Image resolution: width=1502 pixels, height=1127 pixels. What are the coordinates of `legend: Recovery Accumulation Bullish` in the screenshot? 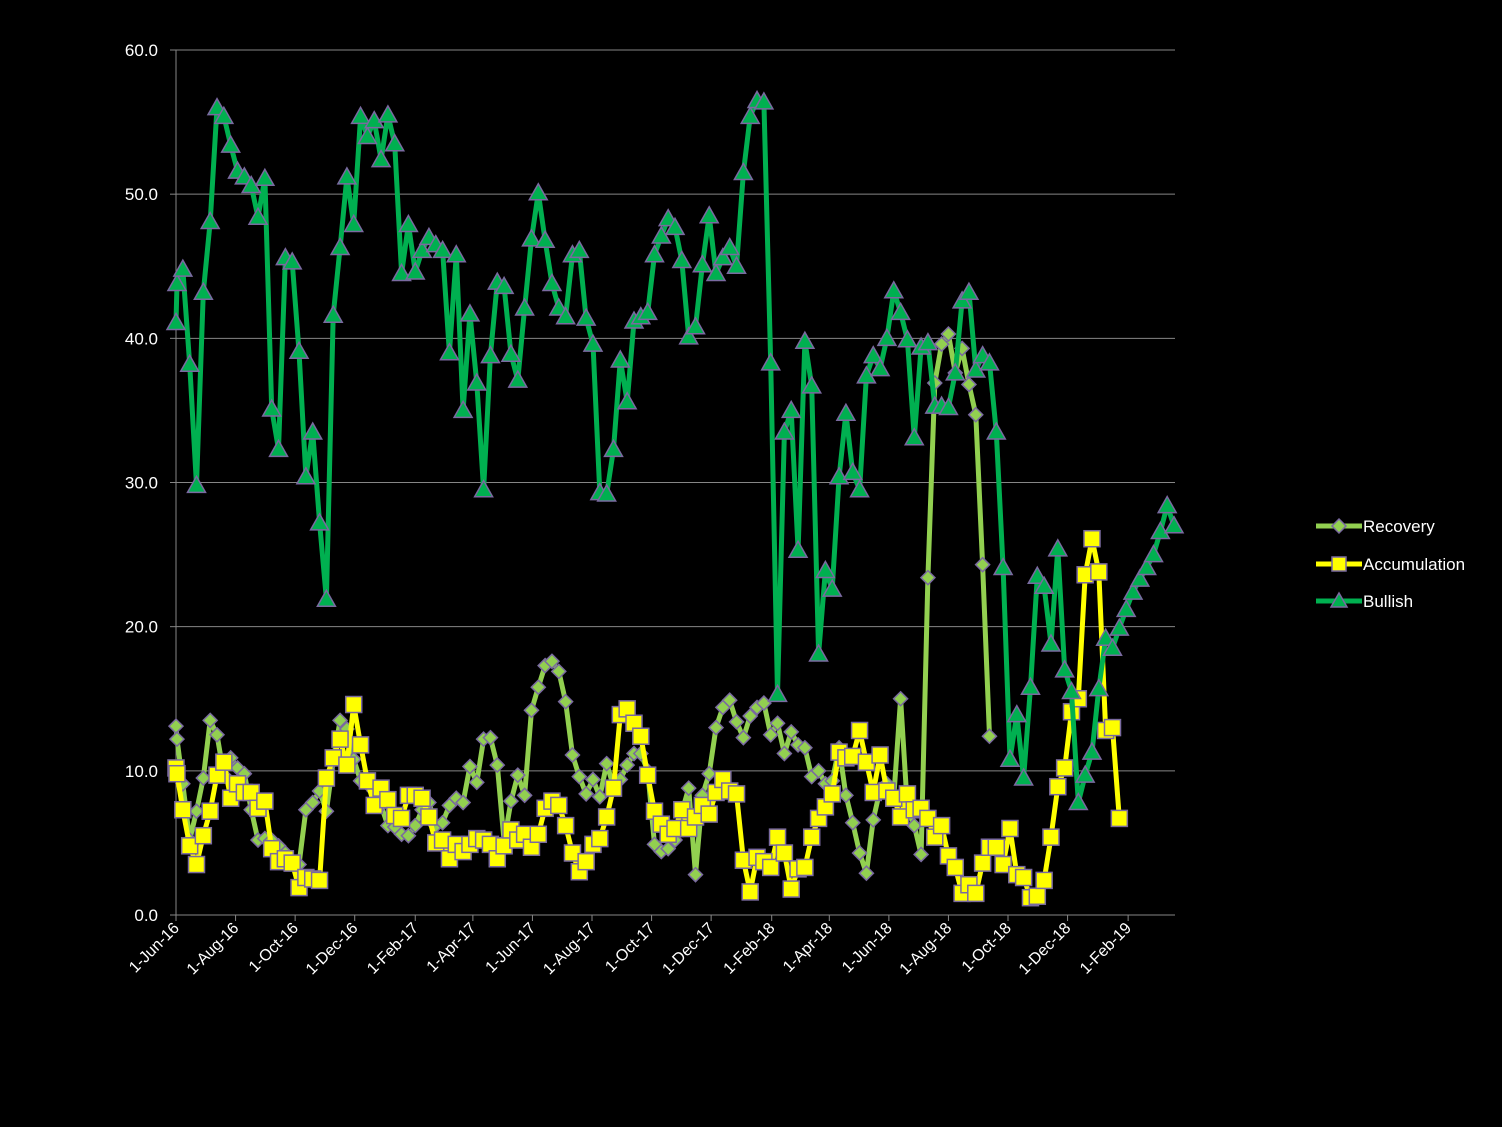 It's located at (1390, 564).